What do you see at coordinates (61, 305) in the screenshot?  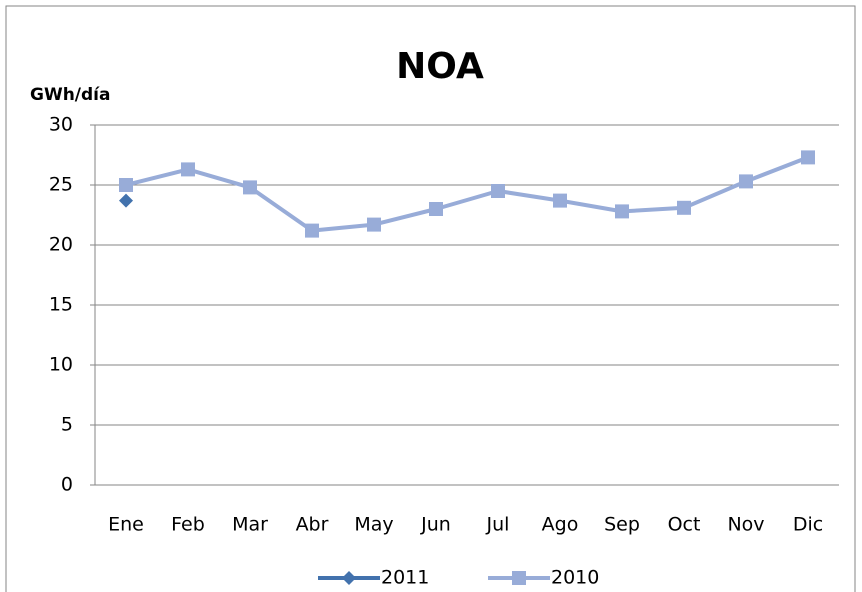 I see `y-tick-label: 15` at bounding box center [61, 305].